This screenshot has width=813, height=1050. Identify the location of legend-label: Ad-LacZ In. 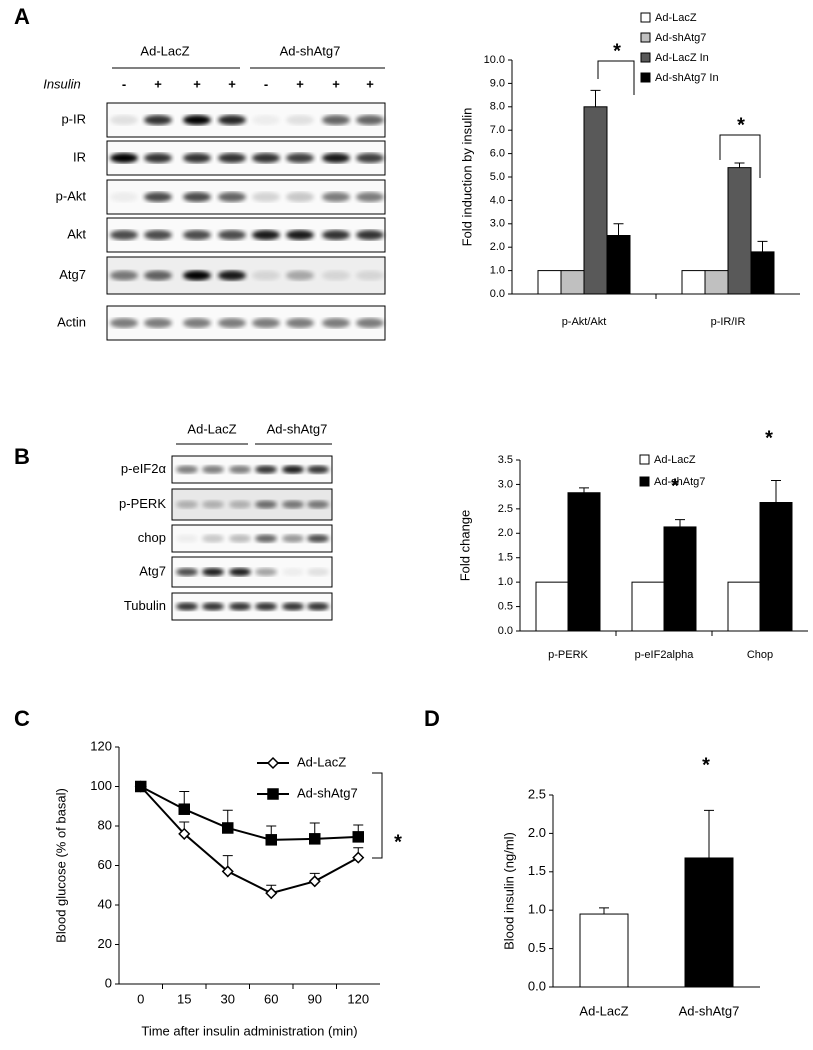
(682, 58).